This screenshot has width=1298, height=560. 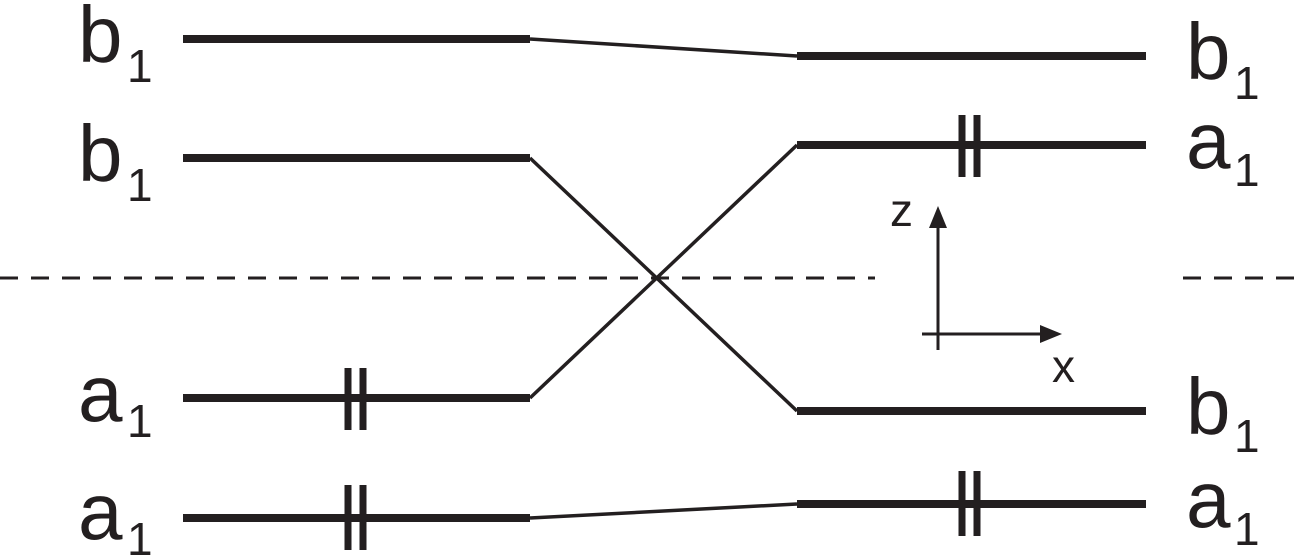 What do you see at coordinates (304, 46) in the screenshot?
I see `left-level-1: b 1` at bounding box center [304, 46].